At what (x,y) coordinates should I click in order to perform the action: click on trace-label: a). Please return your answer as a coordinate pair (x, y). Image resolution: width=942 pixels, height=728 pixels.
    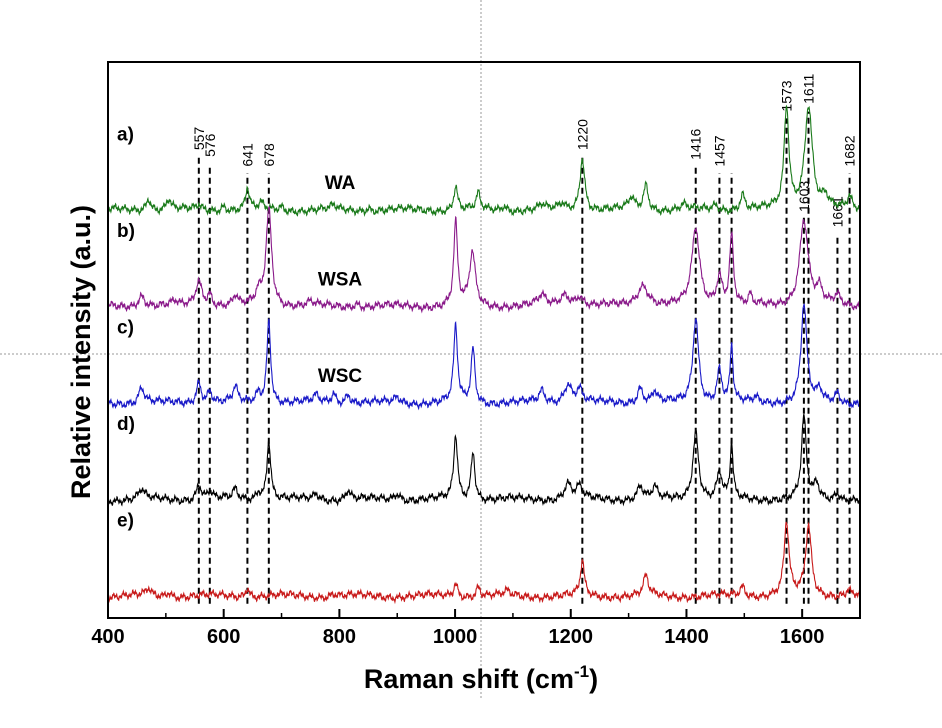
    Looking at the image, I should click on (125, 135).